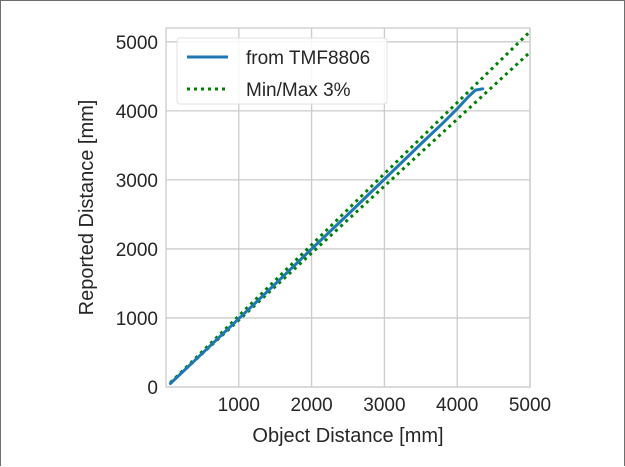 This screenshot has width=625, height=467. What do you see at coordinates (137, 250) in the screenshot?
I see `y-tick-label: 2000` at bounding box center [137, 250].